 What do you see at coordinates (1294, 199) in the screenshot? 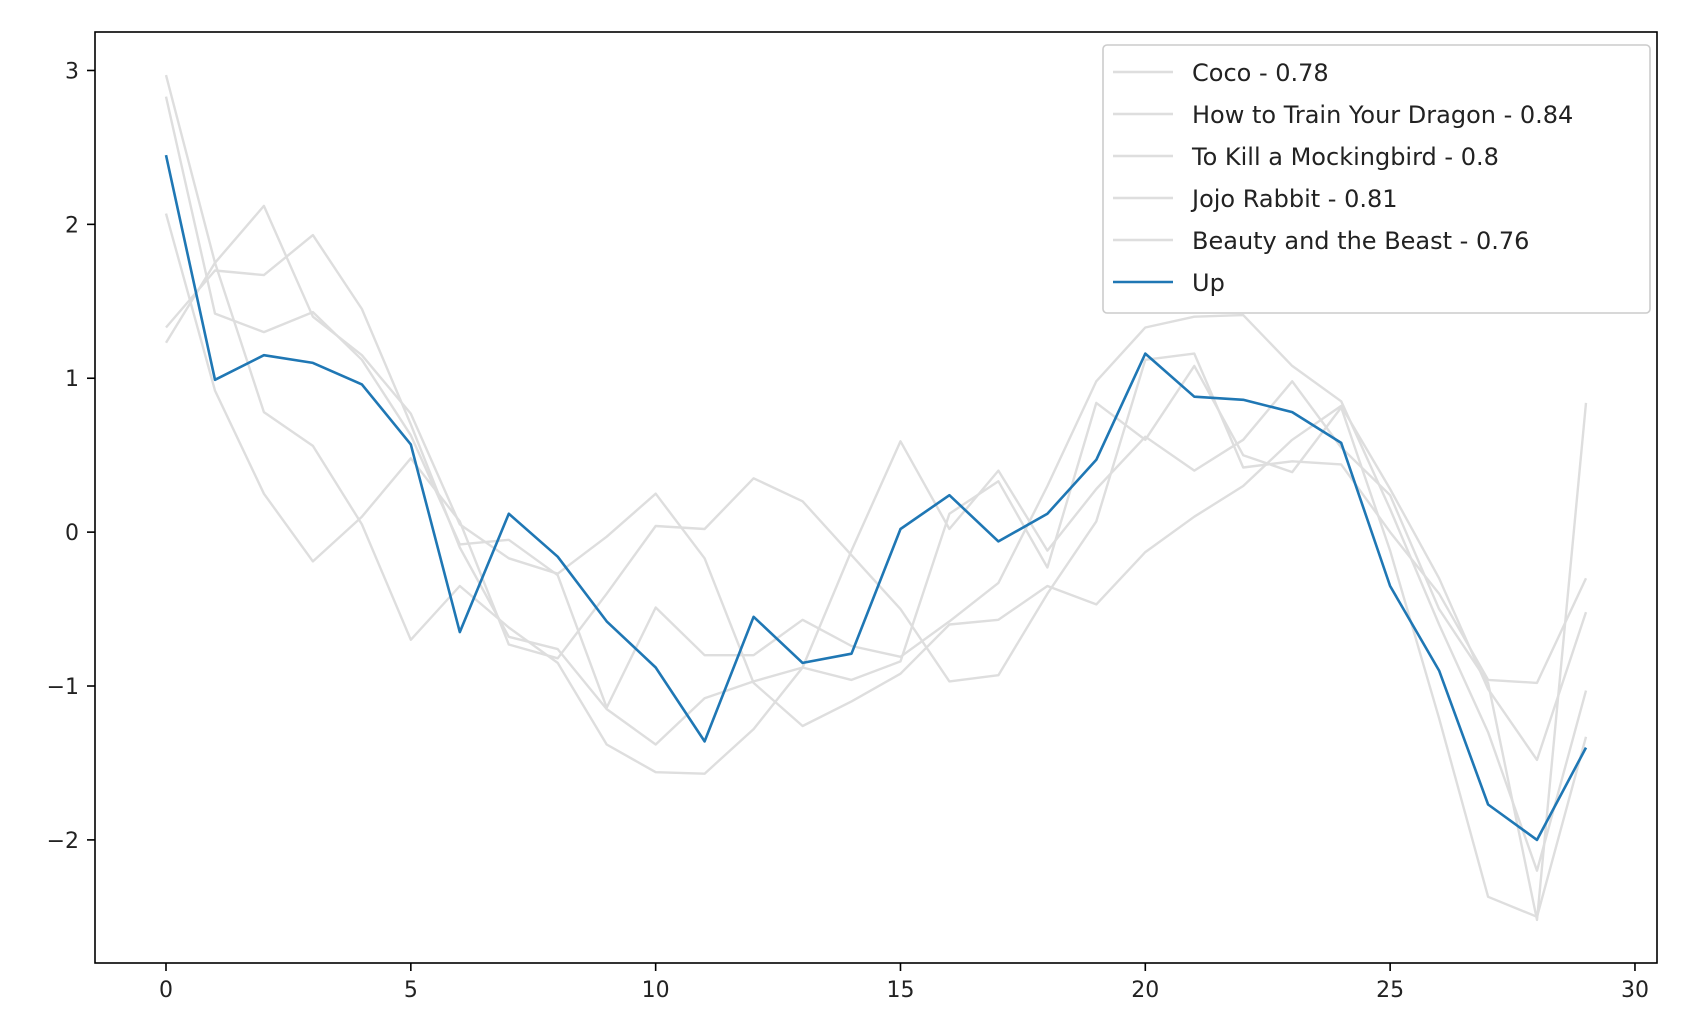
I see `legend-label: Jojo Rabbit - 0.81` at bounding box center [1294, 199].